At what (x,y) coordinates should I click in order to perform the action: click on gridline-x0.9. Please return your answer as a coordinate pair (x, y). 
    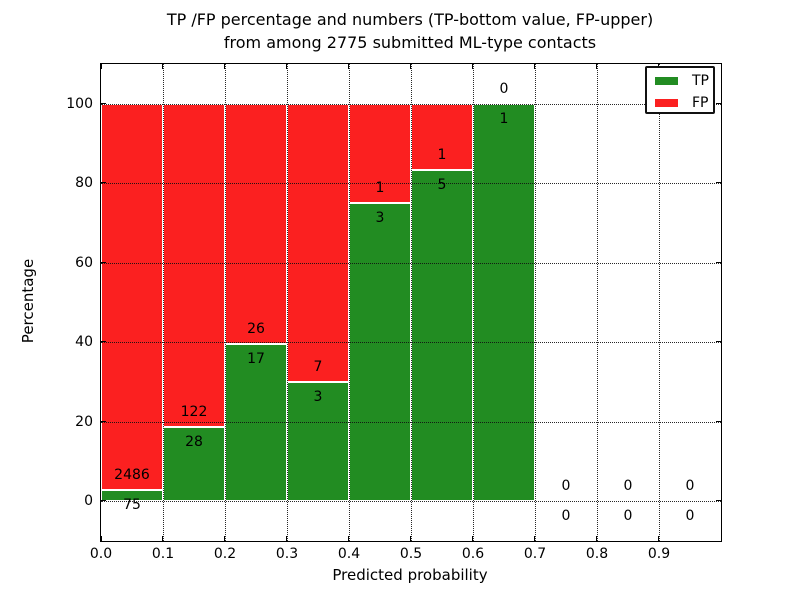
    Looking at the image, I should click on (659, 302).